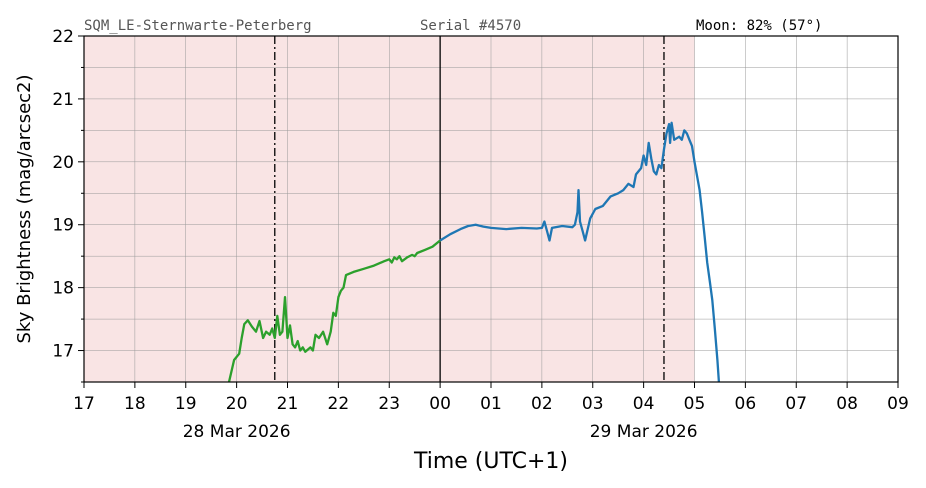  Describe the element at coordinates (644, 404) in the screenshot. I see `x-tick-label: 04` at that location.